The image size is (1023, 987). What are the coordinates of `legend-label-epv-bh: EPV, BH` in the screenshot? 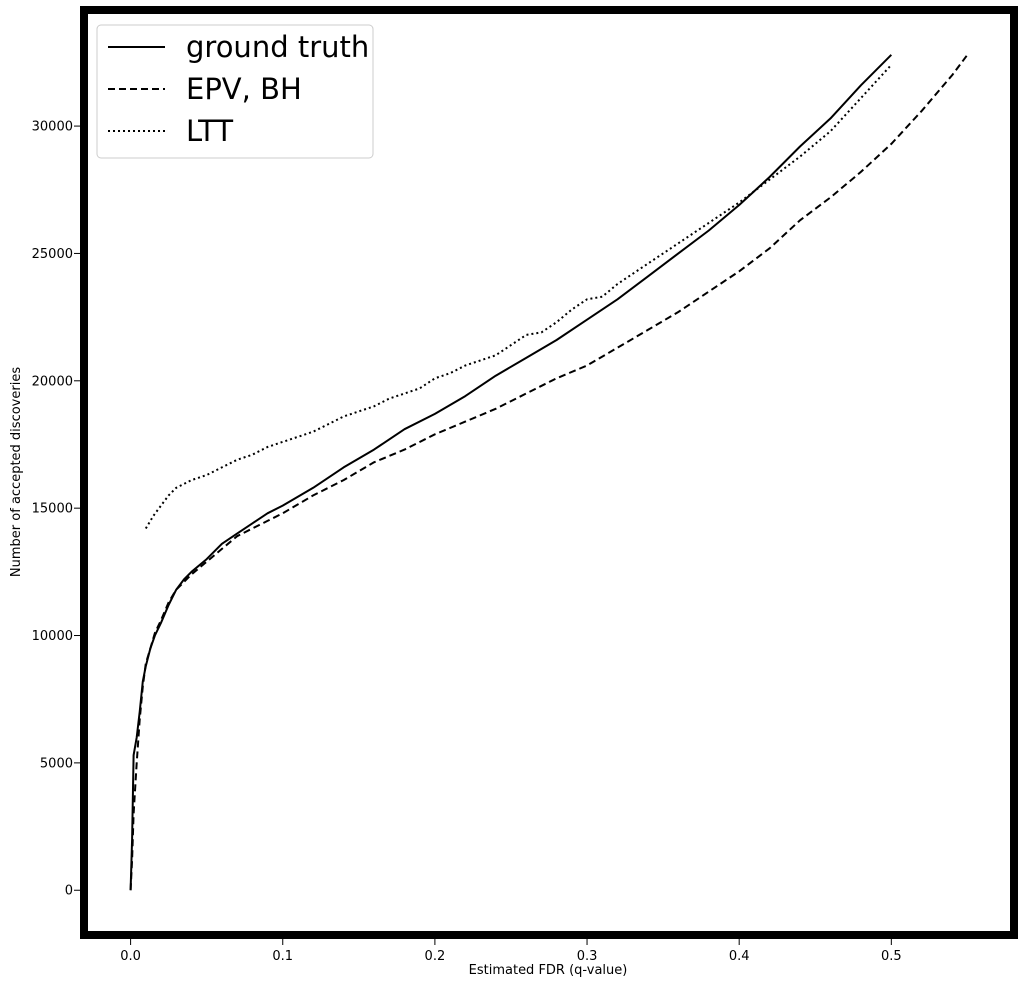 It's located at (244, 89).